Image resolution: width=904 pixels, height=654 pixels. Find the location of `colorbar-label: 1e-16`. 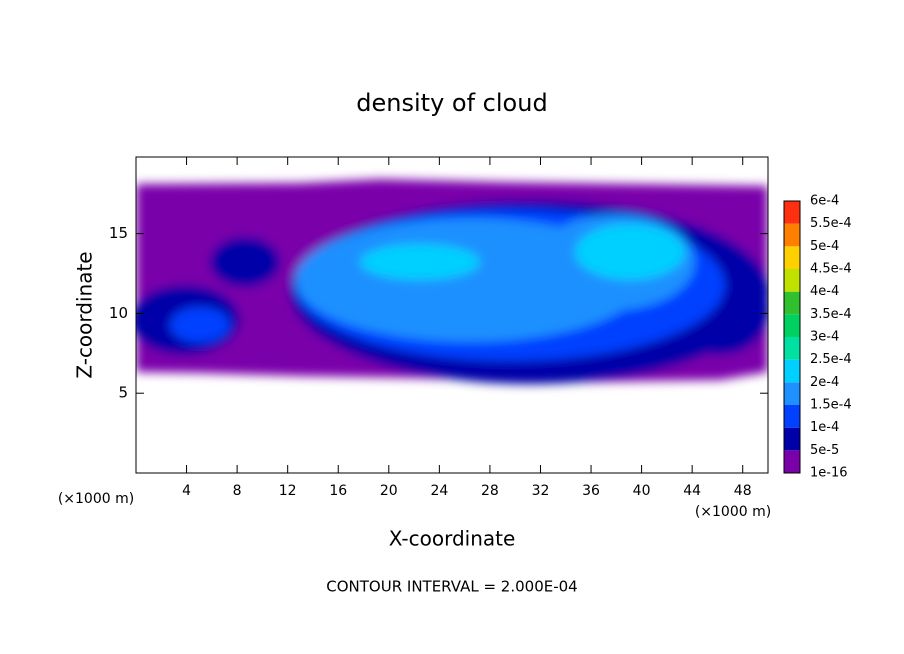

colorbar-label: 1e-16 is located at coordinates (829, 473).